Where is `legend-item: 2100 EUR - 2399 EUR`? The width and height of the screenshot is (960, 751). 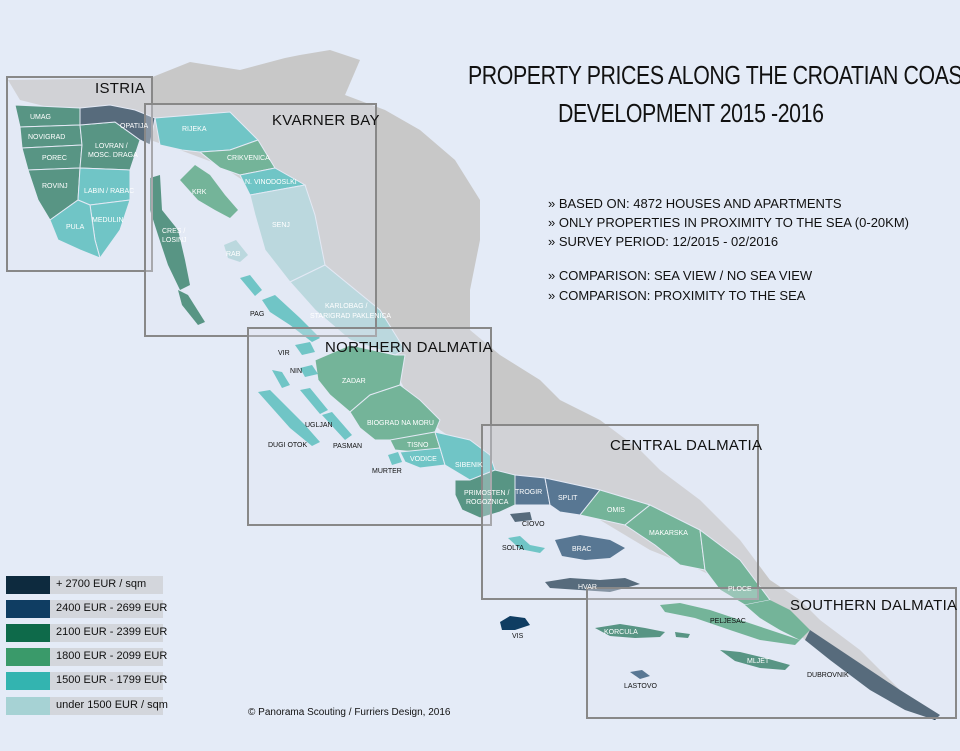 legend-item: 2100 EUR - 2399 EUR is located at coordinates (86, 633).